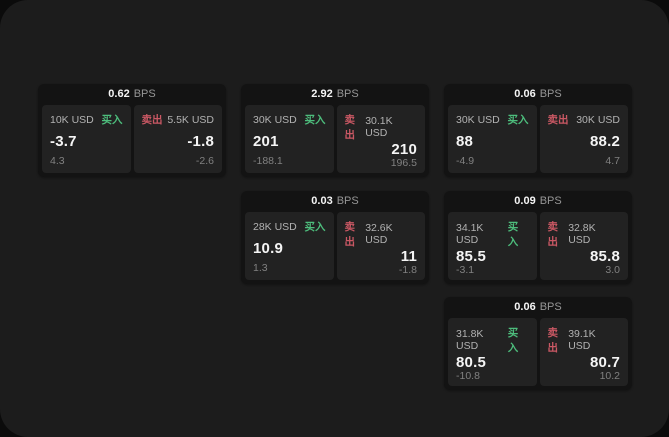 The height and width of the screenshot is (437, 669). Describe the element at coordinates (322, 201) in the screenshot. I see `spread-value: 0.03` at that location.